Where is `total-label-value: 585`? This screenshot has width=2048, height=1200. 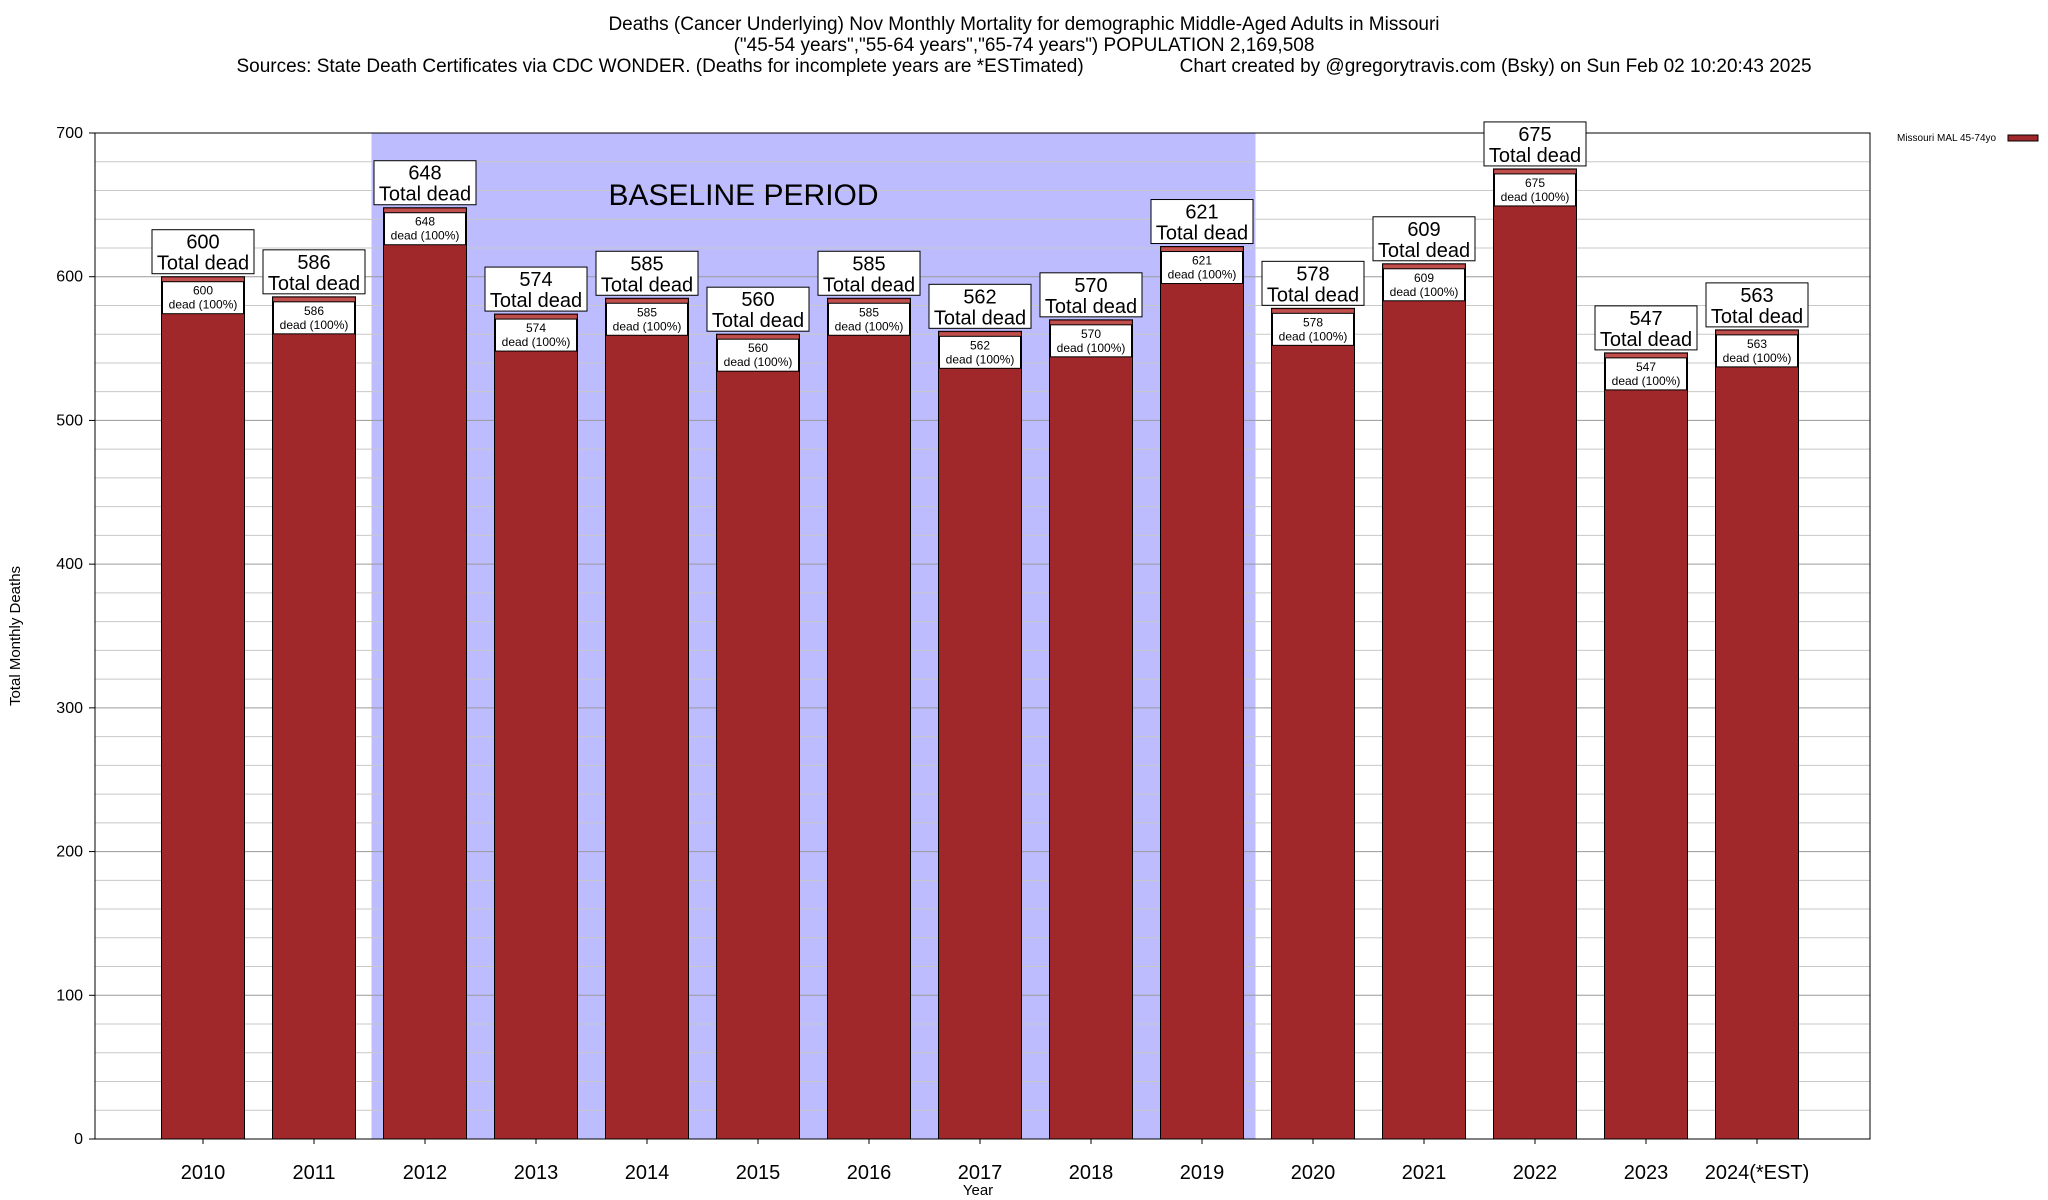
total-label-value: 585 is located at coordinates (868, 264).